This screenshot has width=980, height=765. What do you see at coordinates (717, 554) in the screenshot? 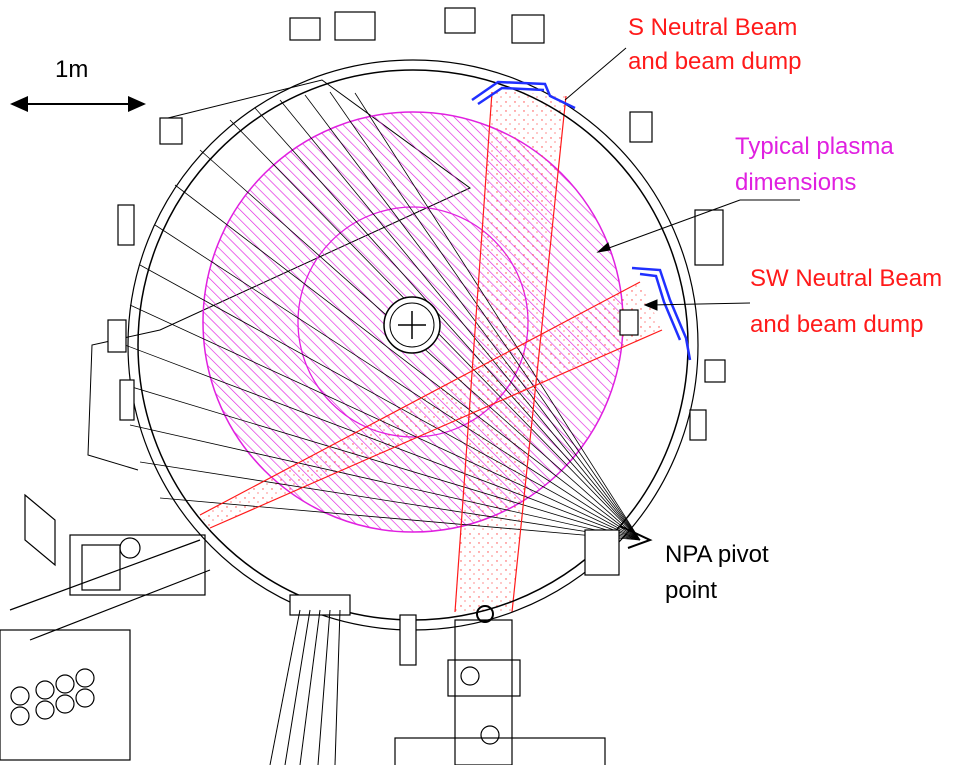
I see `npa-label-line1: NPA pivot` at bounding box center [717, 554].